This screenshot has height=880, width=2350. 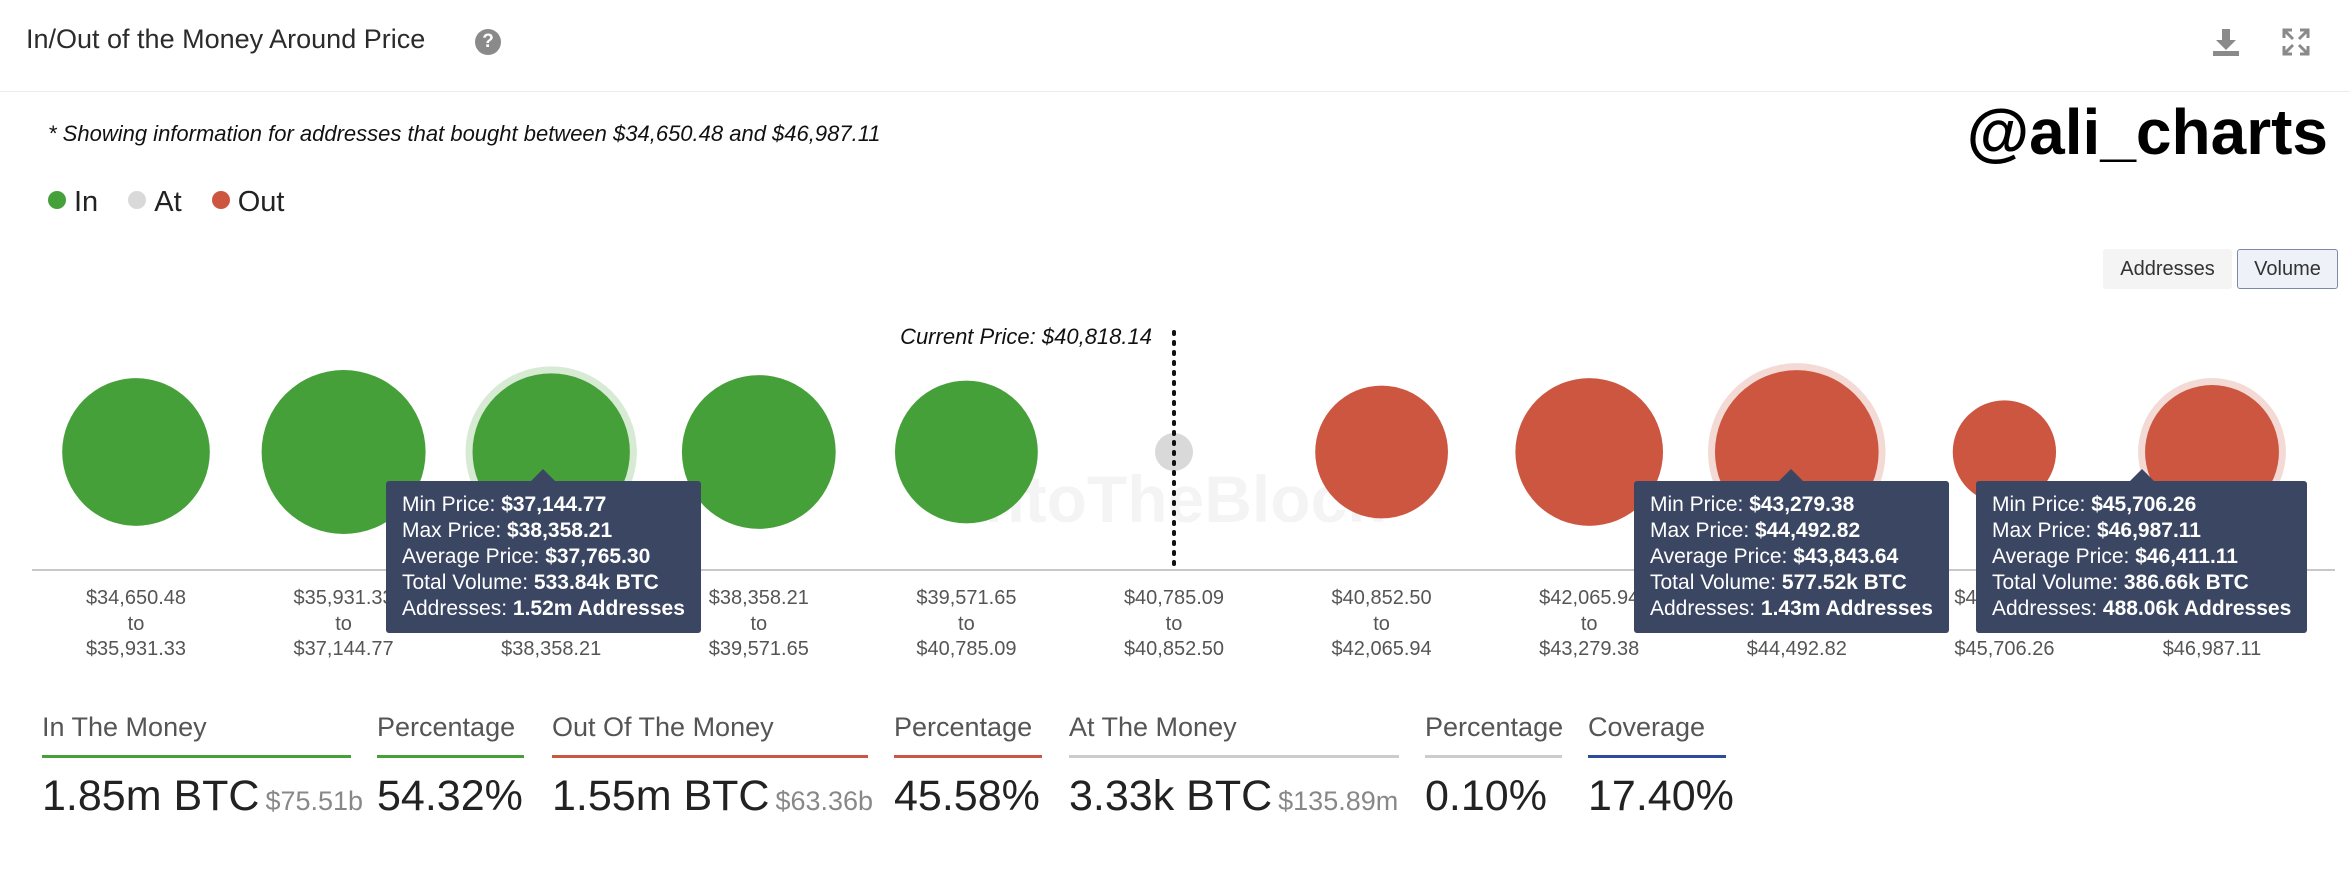 What do you see at coordinates (1175, 46) in the screenshot?
I see `widget-header: In/Out of the Money Around Price ?` at bounding box center [1175, 46].